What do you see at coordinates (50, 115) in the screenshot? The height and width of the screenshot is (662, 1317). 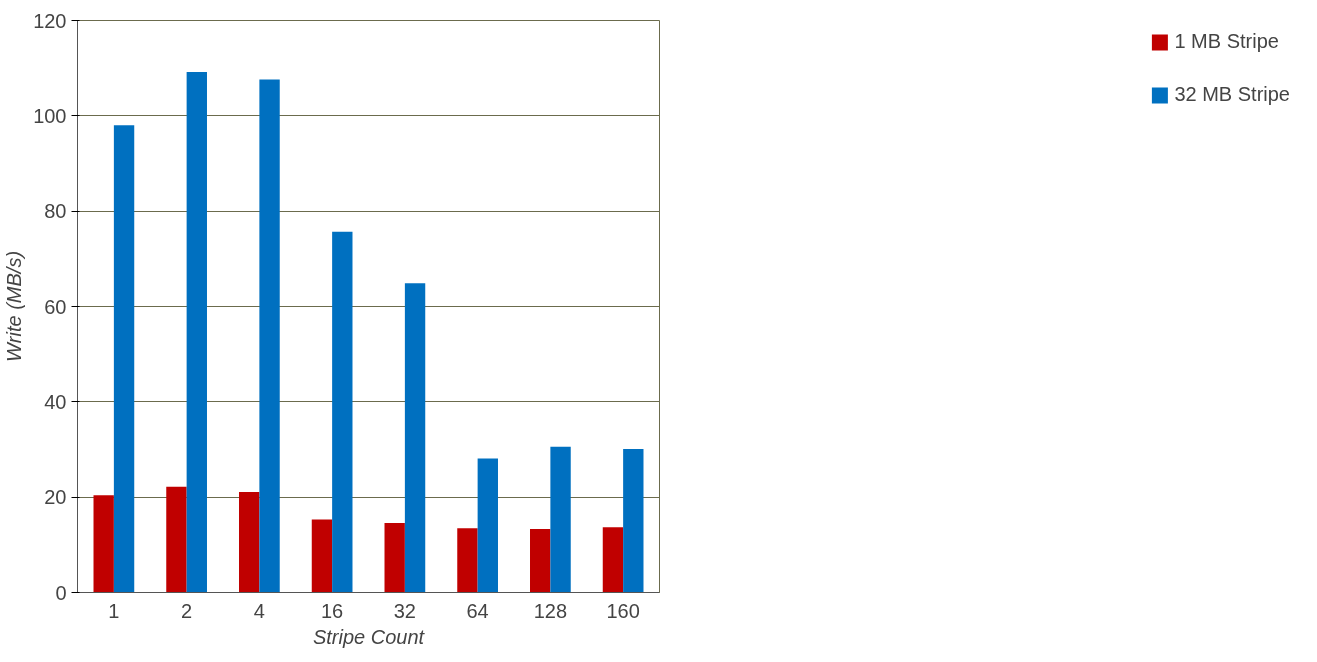 I see `y-tick-label: 100` at bounding box center [50, 115].